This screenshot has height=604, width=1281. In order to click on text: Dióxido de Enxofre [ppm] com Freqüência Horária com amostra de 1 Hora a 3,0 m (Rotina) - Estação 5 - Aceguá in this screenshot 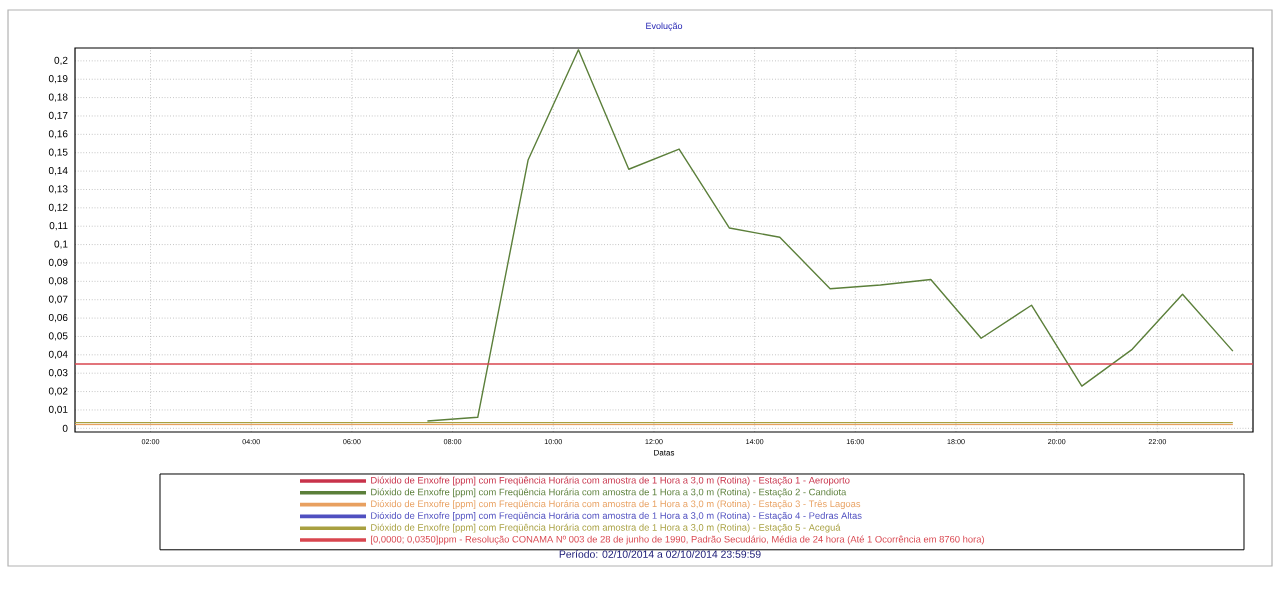, I will do `click(606, 528)`.